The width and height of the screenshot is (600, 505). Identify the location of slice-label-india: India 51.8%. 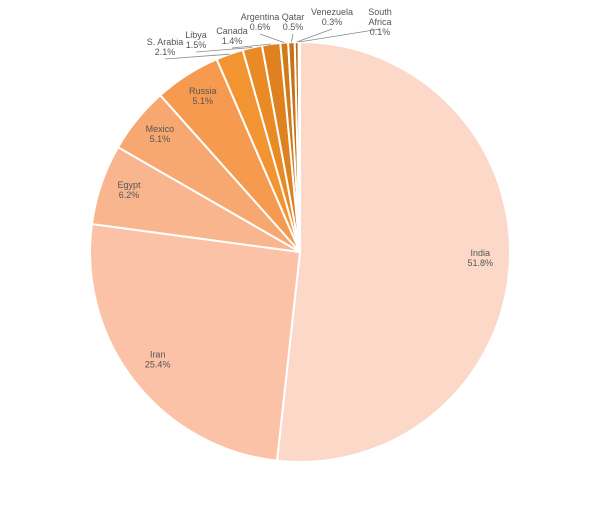
(481, 258).